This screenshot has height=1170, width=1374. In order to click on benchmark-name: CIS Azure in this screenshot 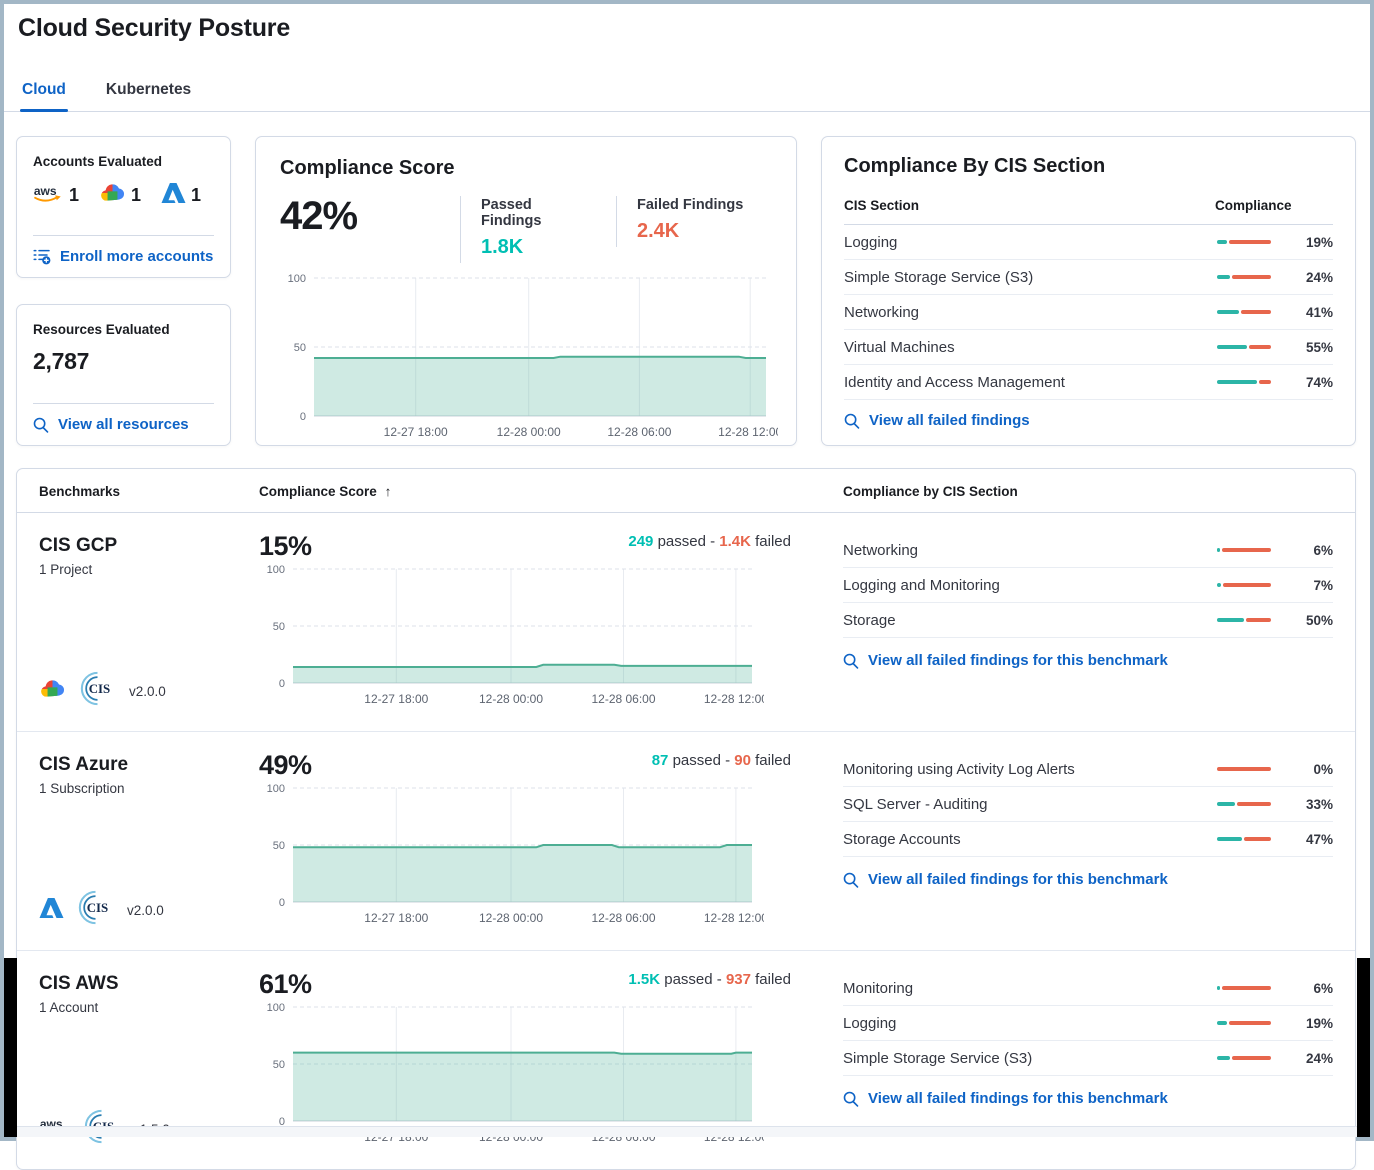, I will do `click(84, 764)`.